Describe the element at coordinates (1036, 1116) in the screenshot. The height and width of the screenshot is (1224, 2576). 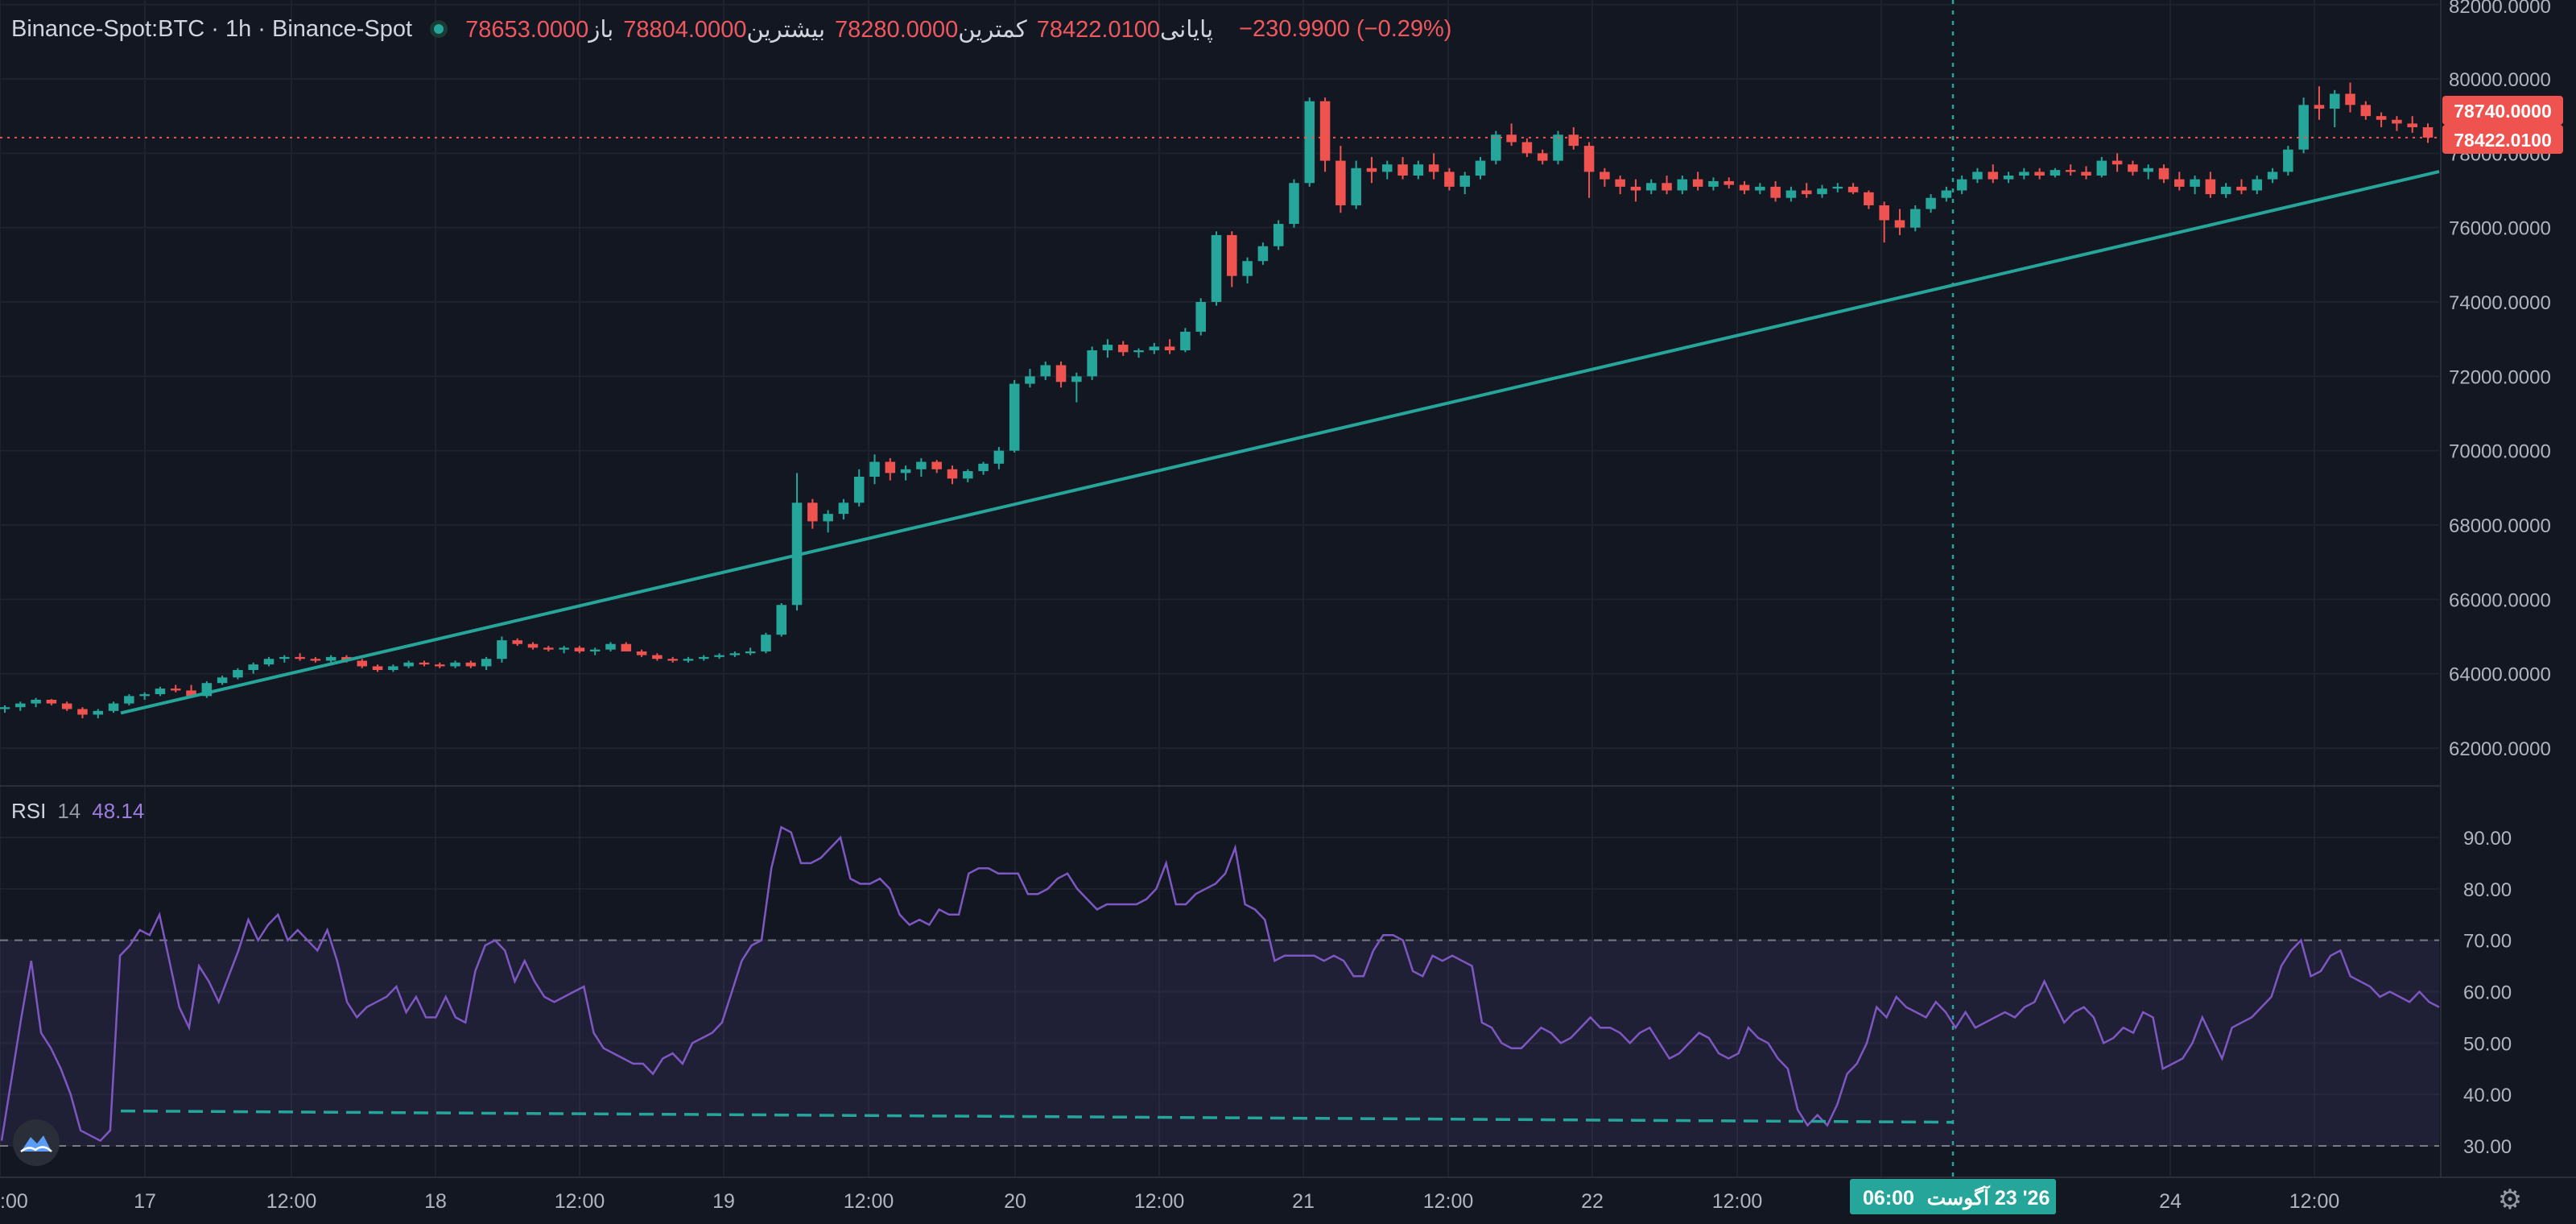
I see `rsi-trendline` at that location.